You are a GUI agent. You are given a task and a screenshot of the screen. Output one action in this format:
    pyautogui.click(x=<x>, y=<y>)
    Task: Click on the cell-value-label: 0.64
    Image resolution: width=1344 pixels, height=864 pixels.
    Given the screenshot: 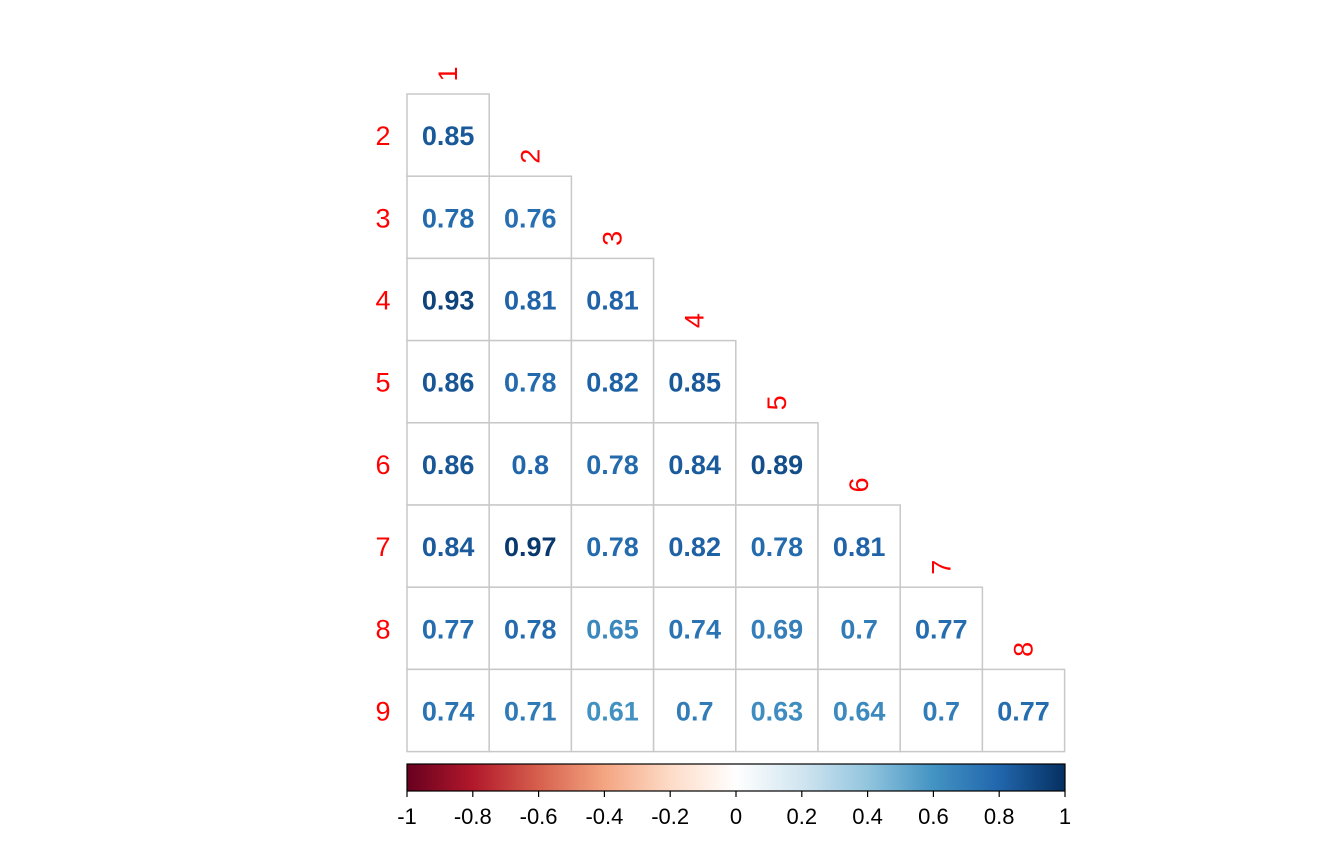 What is the action you would take?
    pyautogui.click(x=859, y=712)
    